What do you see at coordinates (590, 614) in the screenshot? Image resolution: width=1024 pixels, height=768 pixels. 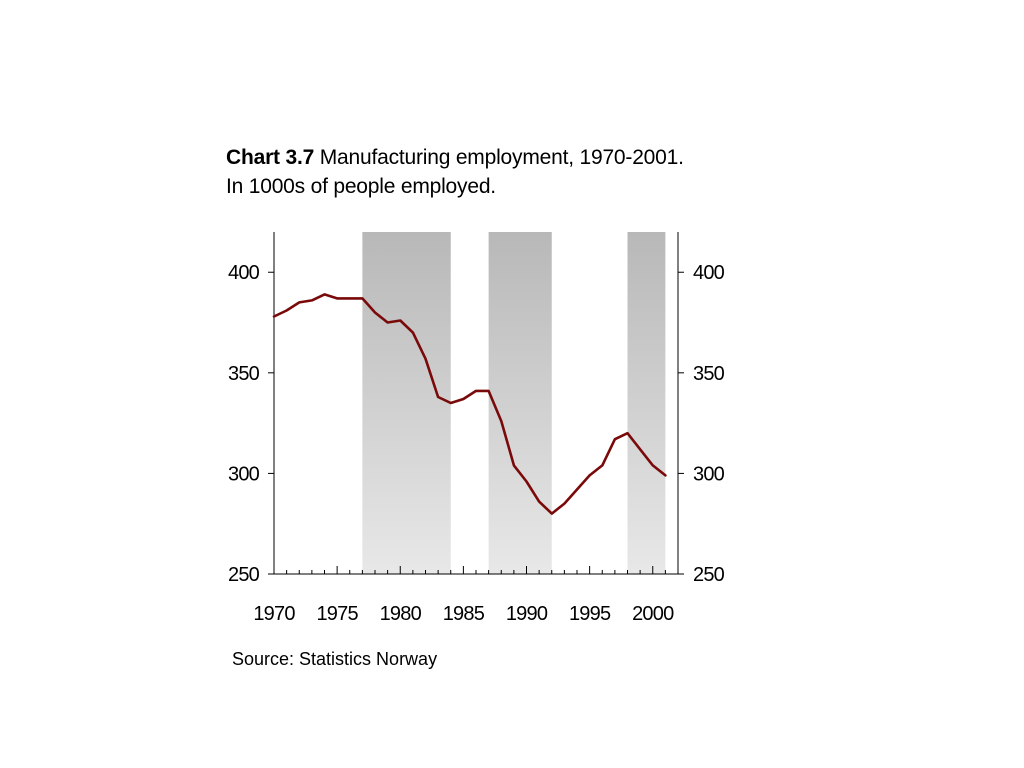 I see `x-tick-label: 1995` at bounding box center [590, 614].